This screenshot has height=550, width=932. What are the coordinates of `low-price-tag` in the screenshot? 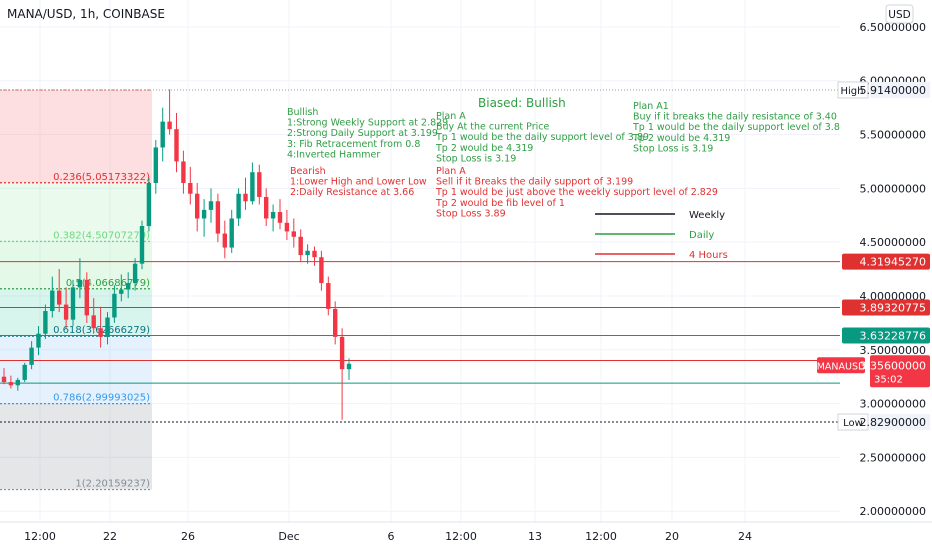 It's located at (900, 422).